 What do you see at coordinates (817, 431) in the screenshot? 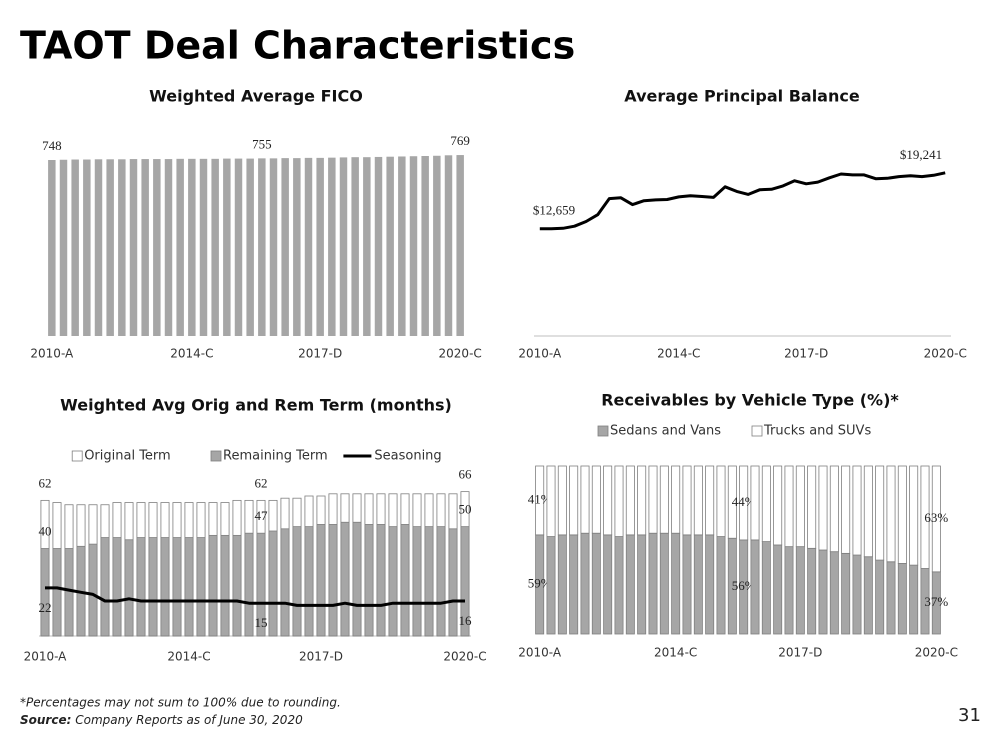
I see `legend-label: Trucks and SUVs` at bounding box center [817, 431].